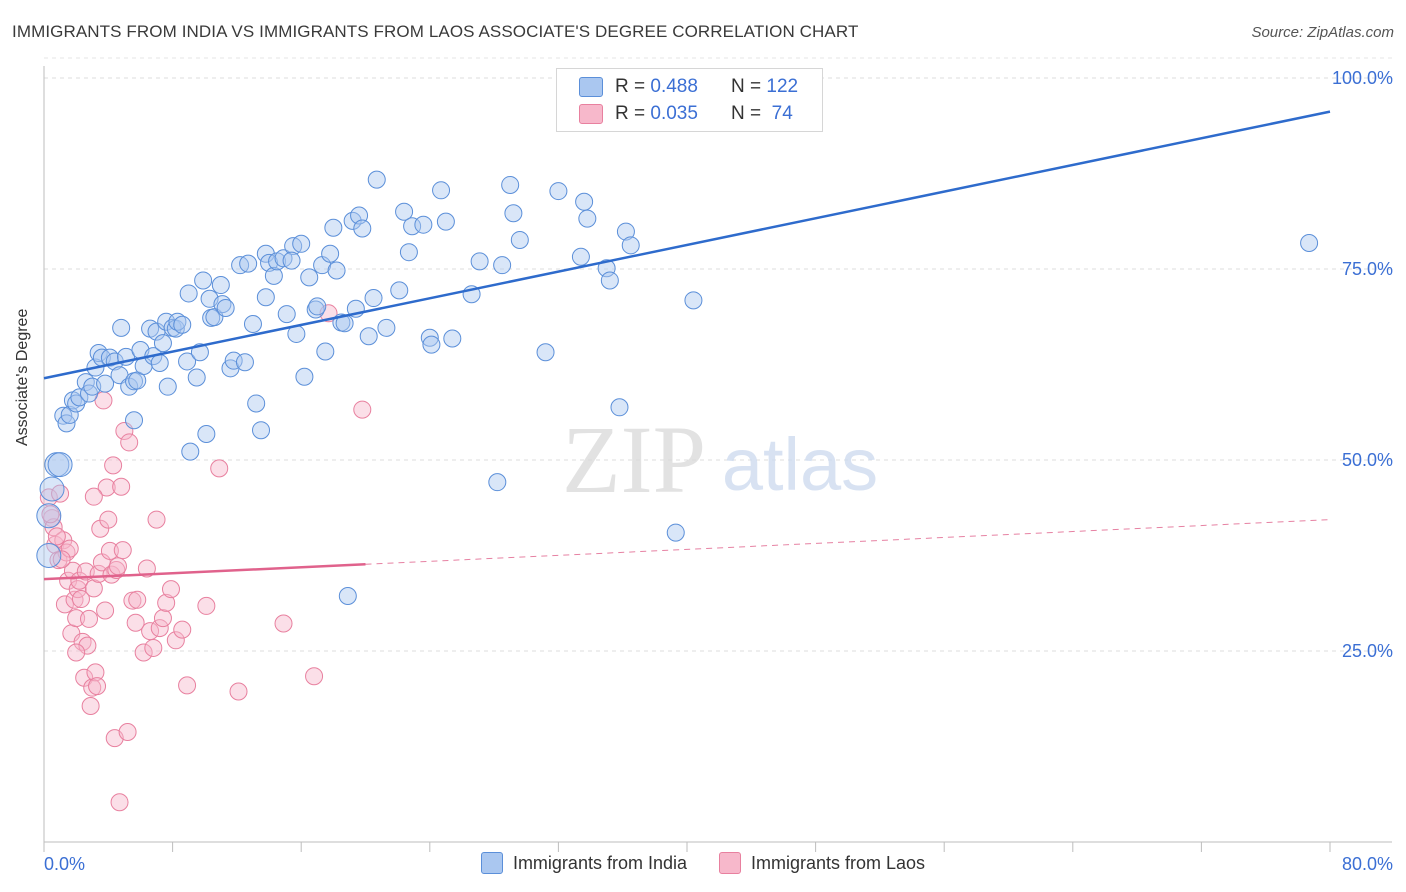  Describe the element at coordinates (633, 113) in the screenshot. I see `laos-r-label: R =` at that location.